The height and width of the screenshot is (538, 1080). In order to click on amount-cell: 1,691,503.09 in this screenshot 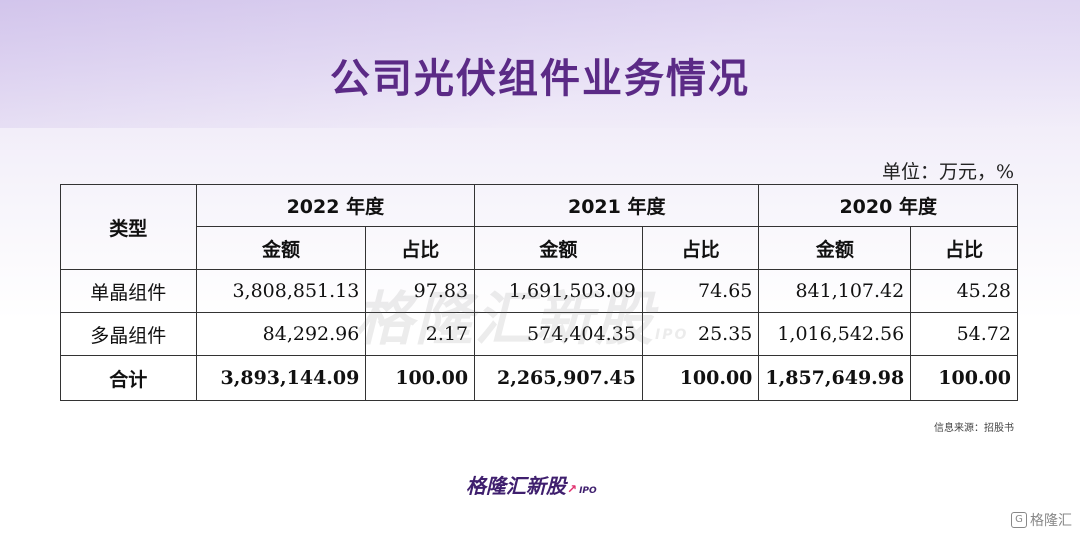, I will do `click(558, 291)`.